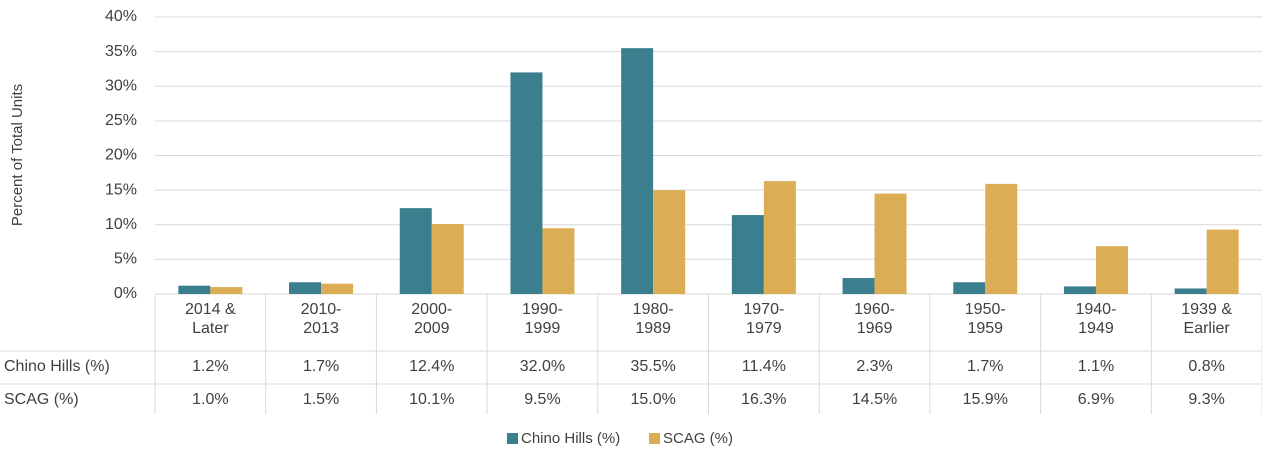  Describe the element at coordinates (121, 16) in the screenshot. I see `y-tick-label: 40%` at that location.